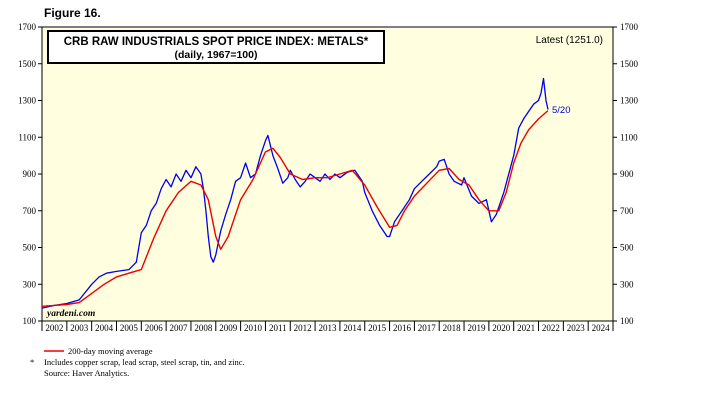 The height and width of the screenshot is (400, 708). I want to click on x-tick-label: 2015, so click(377, 328).